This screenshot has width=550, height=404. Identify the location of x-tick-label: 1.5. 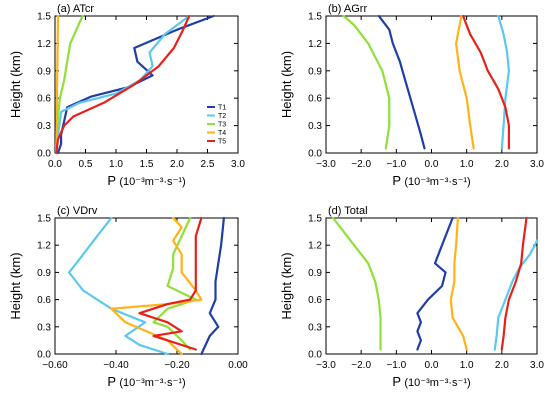
(147, 164).